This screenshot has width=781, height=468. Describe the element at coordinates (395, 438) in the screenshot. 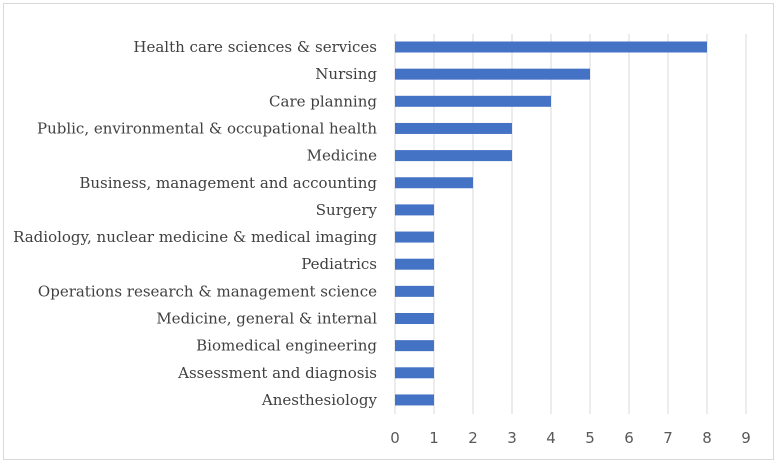

I see `x-tick-label: 0` at that location.